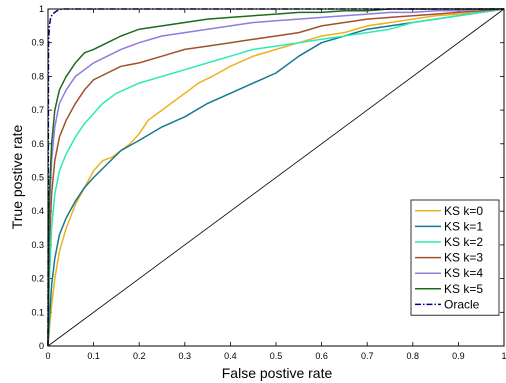 Image resolution: width=506 pixels, height=383 pixels. I want to click on y-axis-label: True postive rate, so click(17, 177).